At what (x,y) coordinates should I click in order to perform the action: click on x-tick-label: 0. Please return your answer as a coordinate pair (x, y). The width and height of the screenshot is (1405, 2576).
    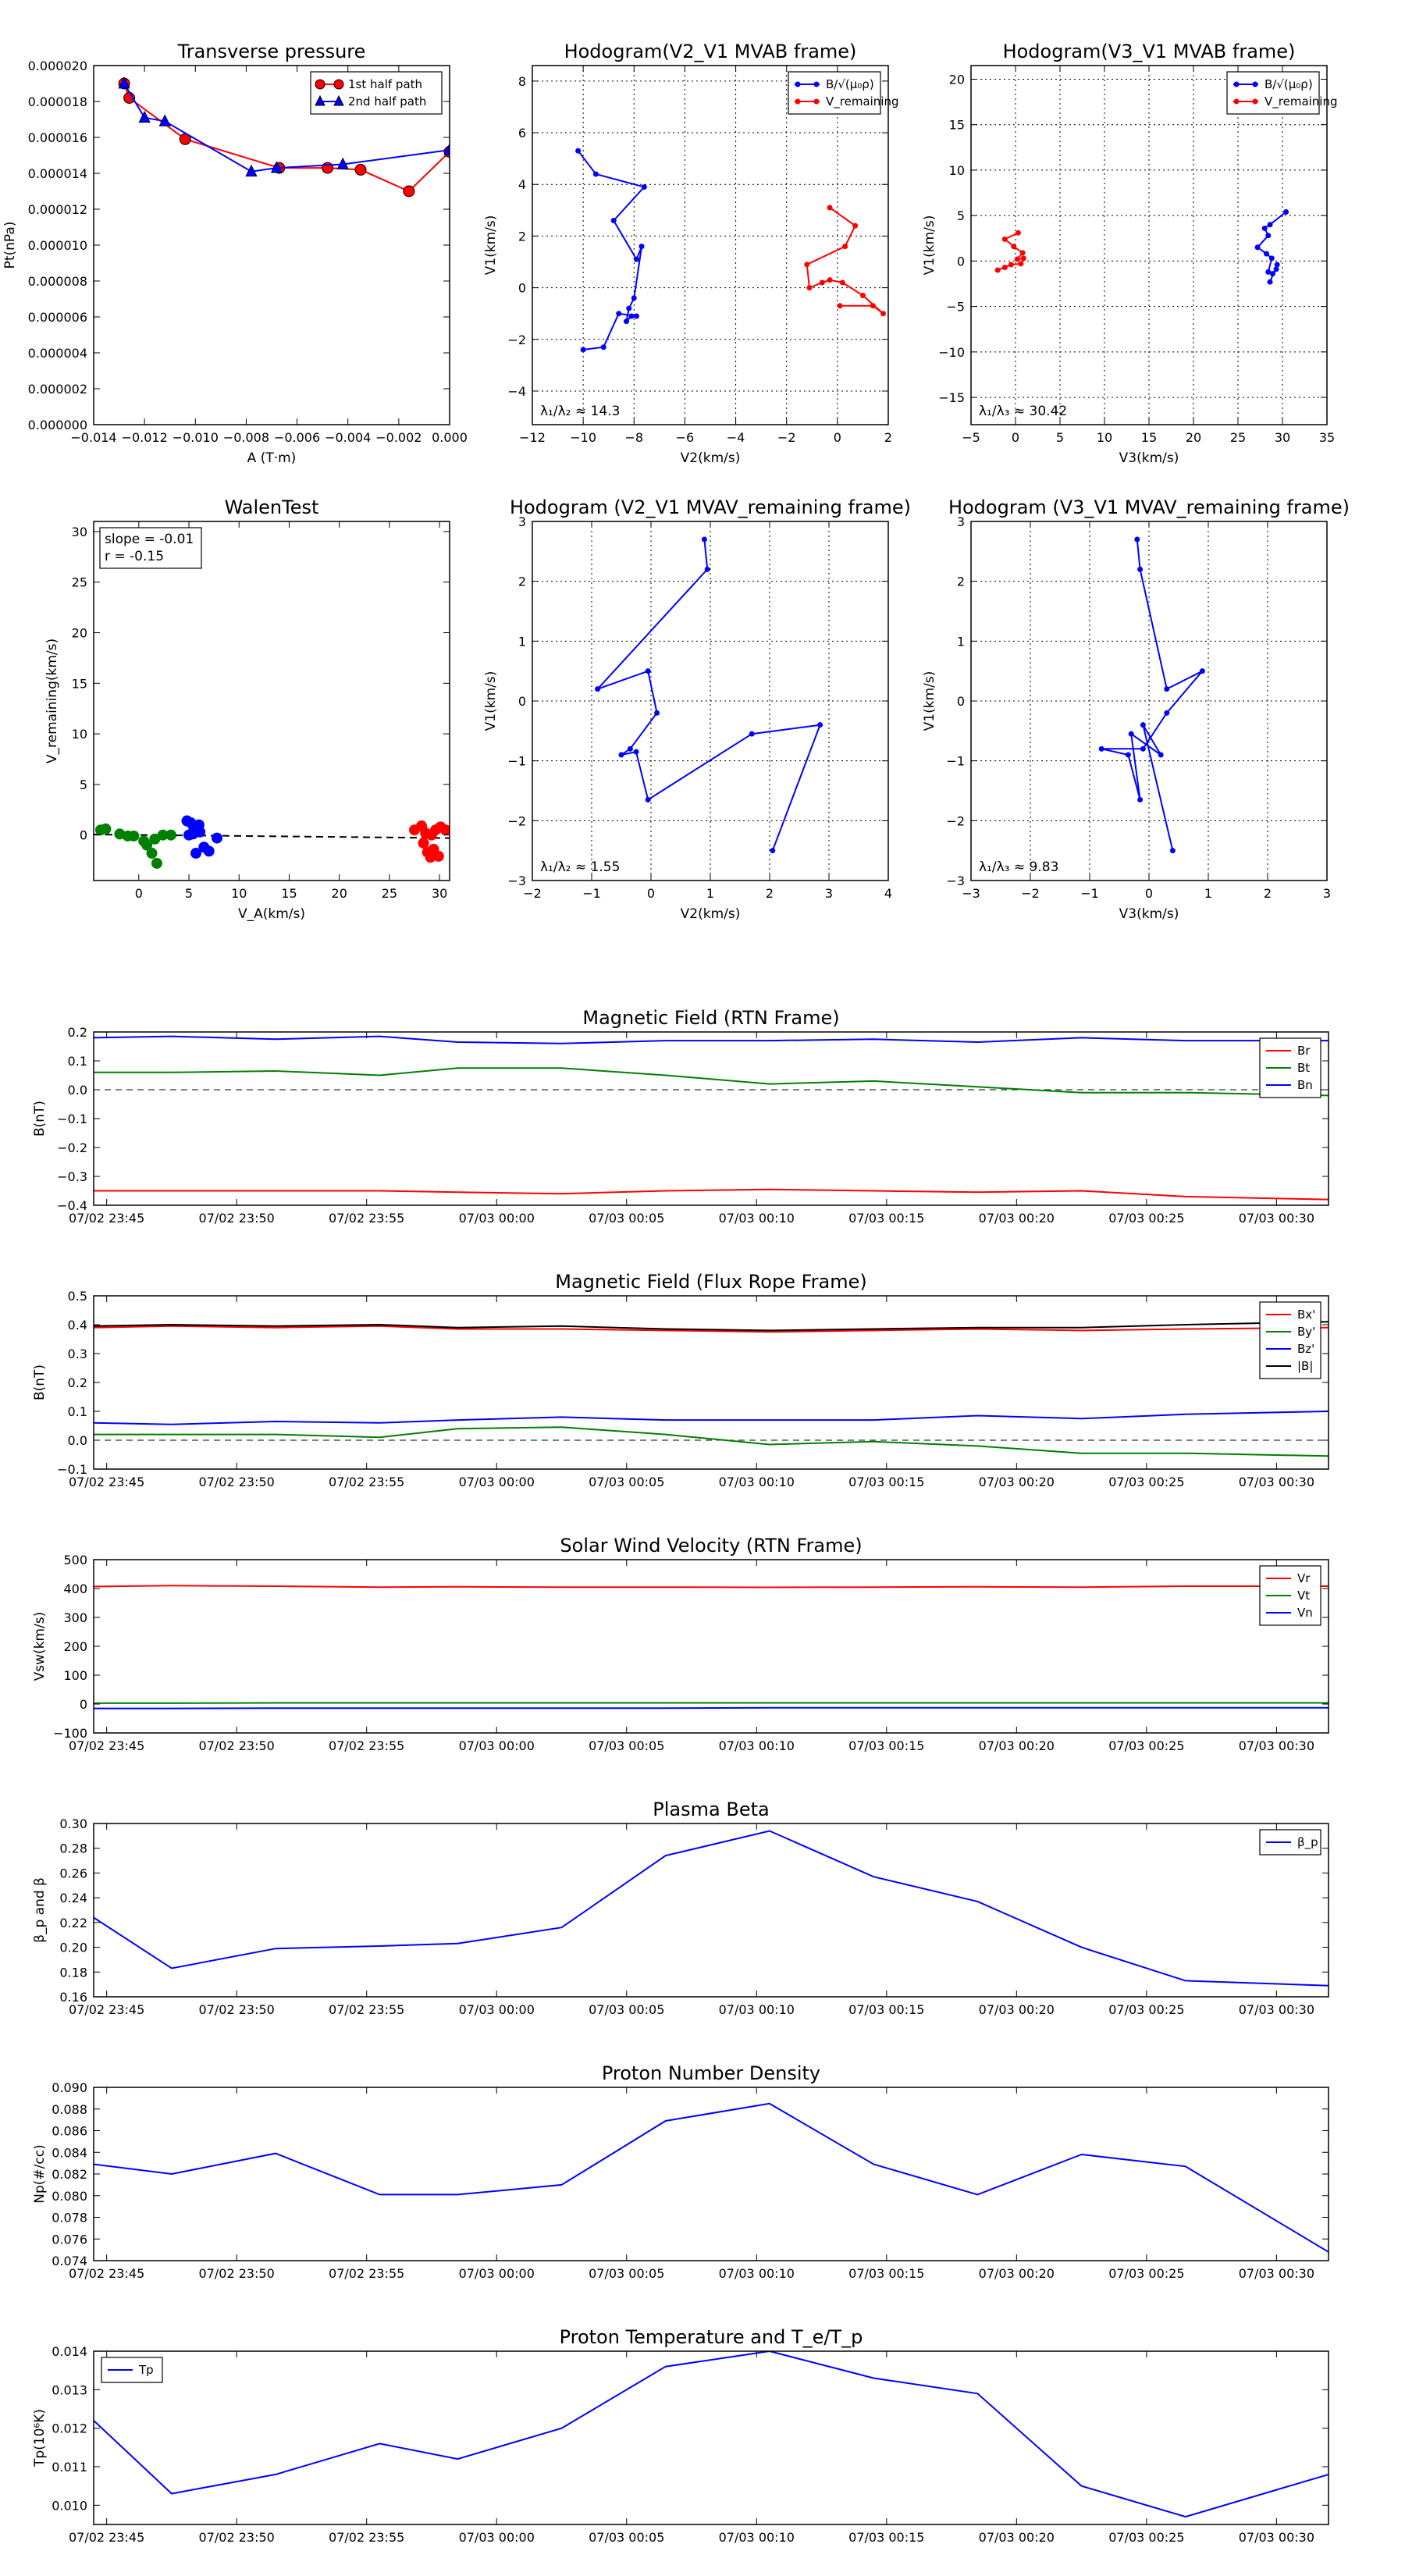
    Looking at the image, I should click on (139, 893).